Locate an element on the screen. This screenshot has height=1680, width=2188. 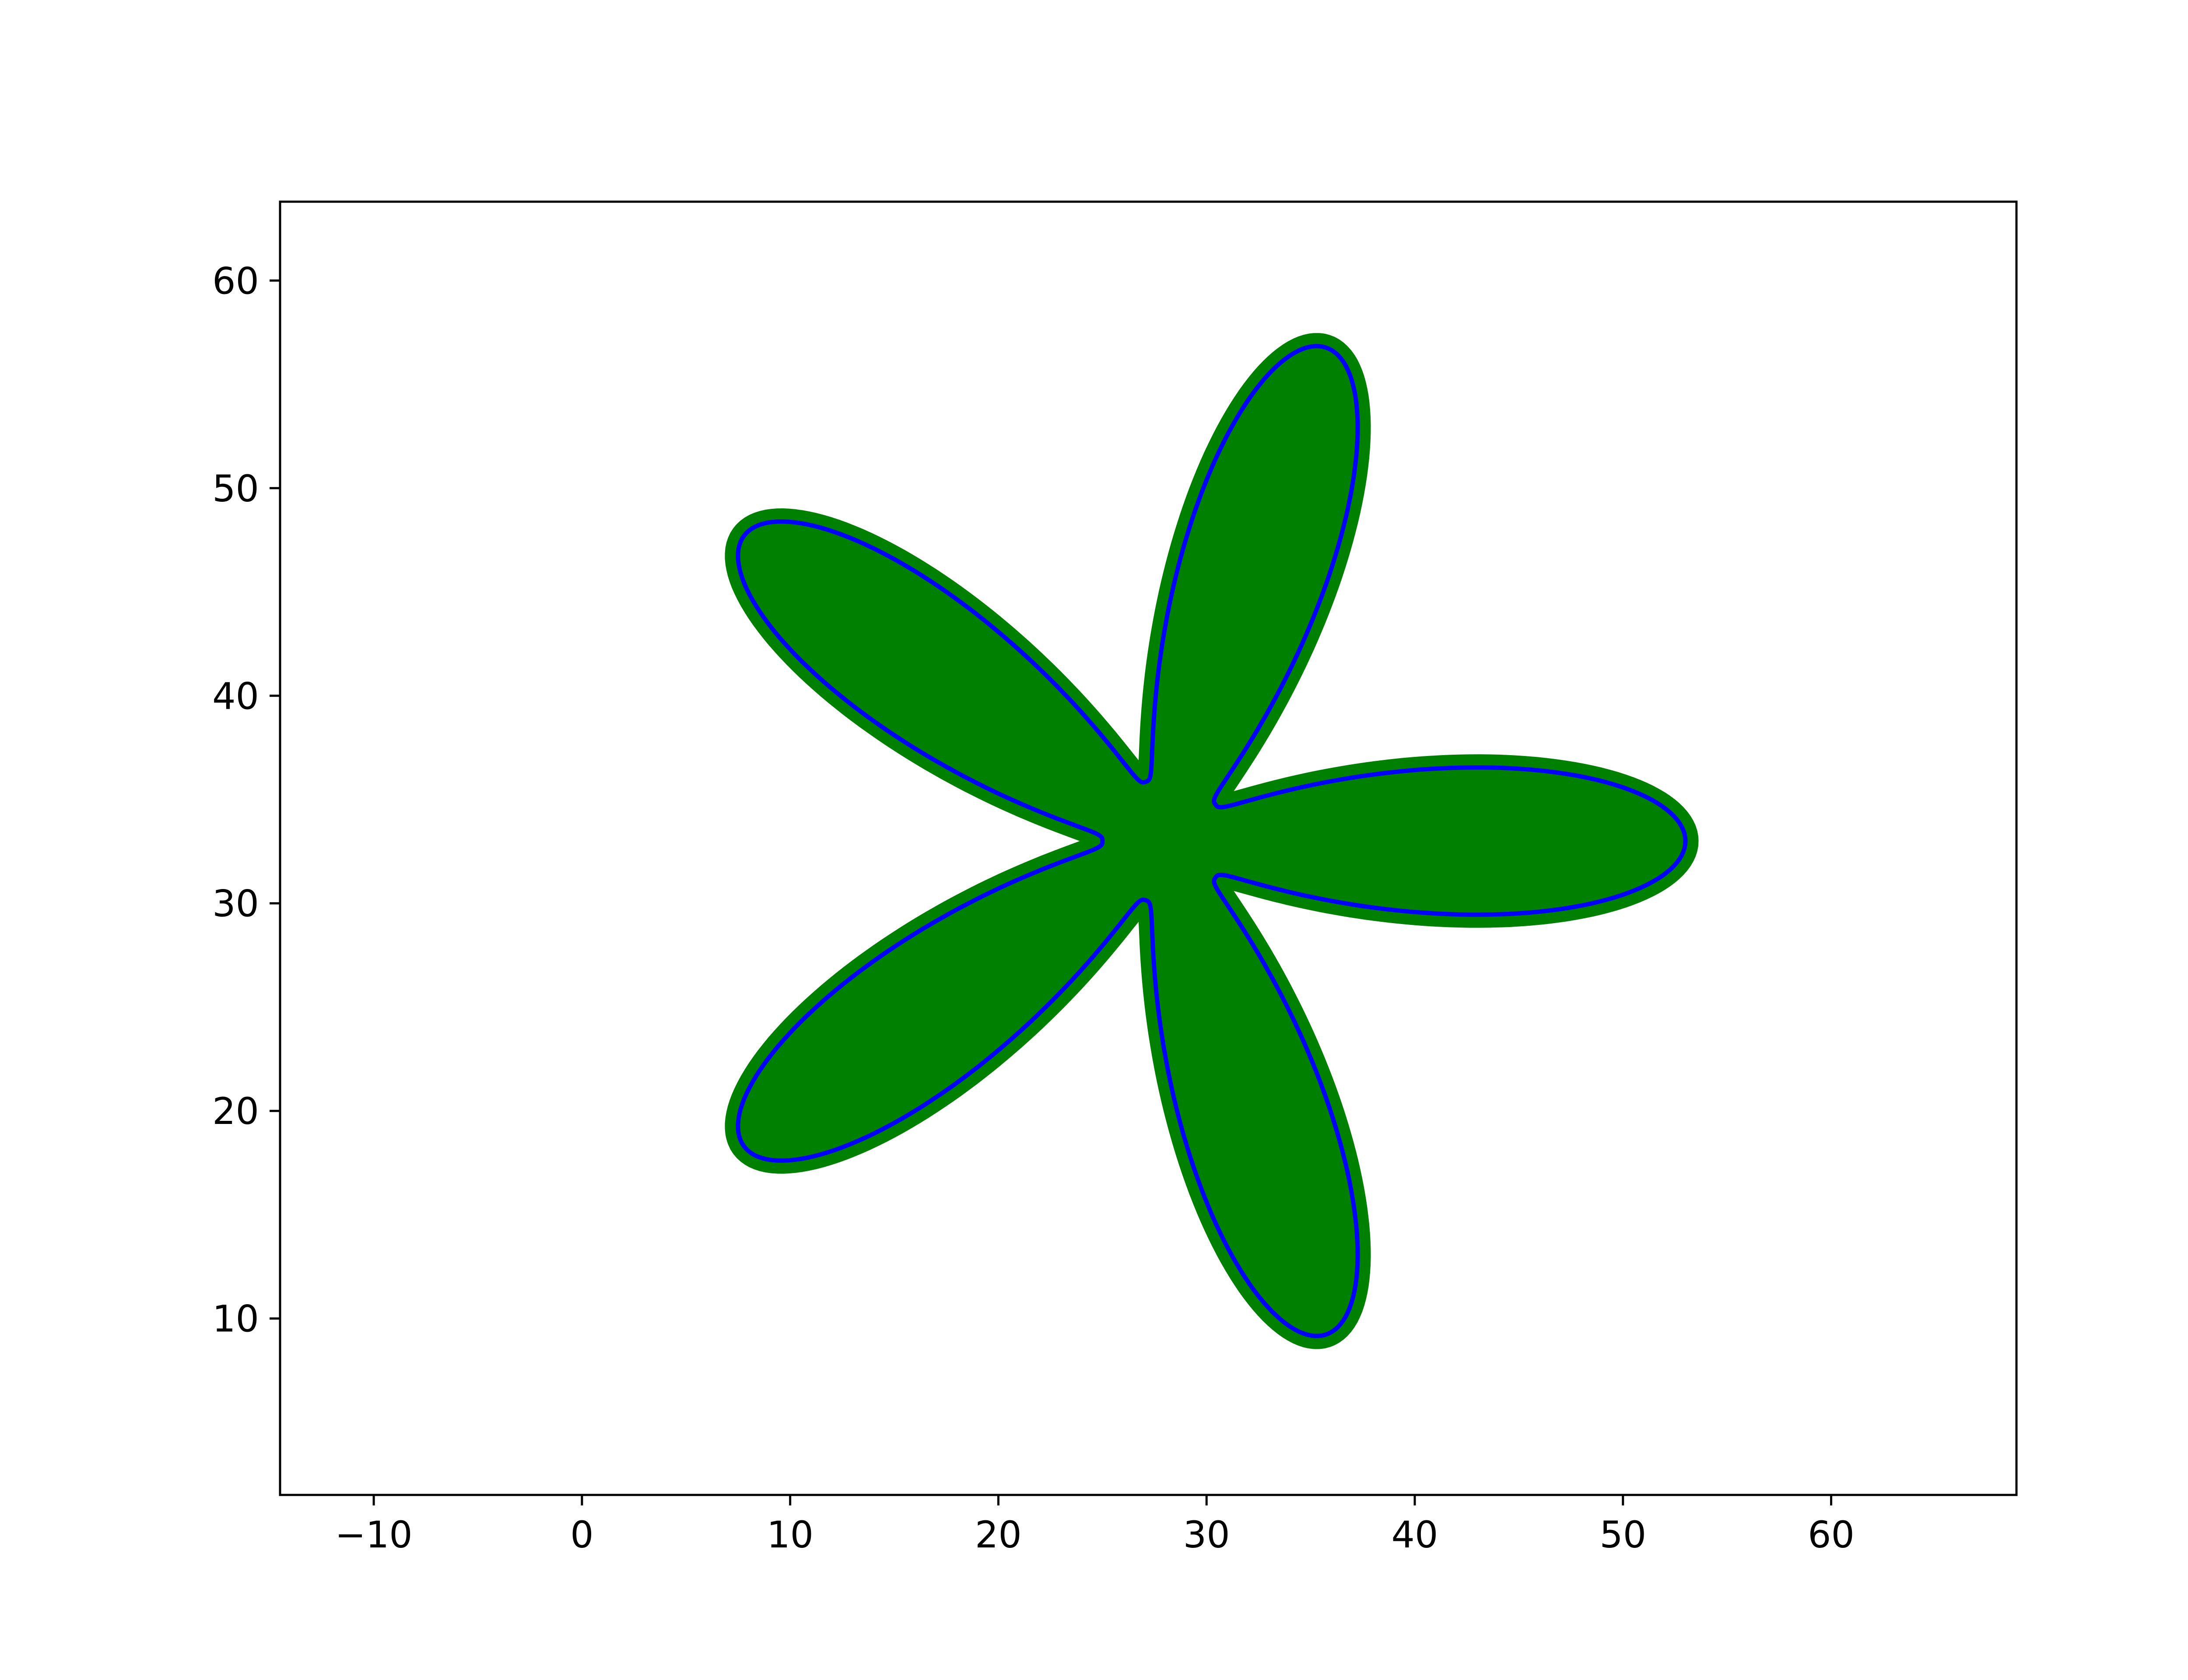
x-tick-label: 0 is located at coordinates (581, 1534).